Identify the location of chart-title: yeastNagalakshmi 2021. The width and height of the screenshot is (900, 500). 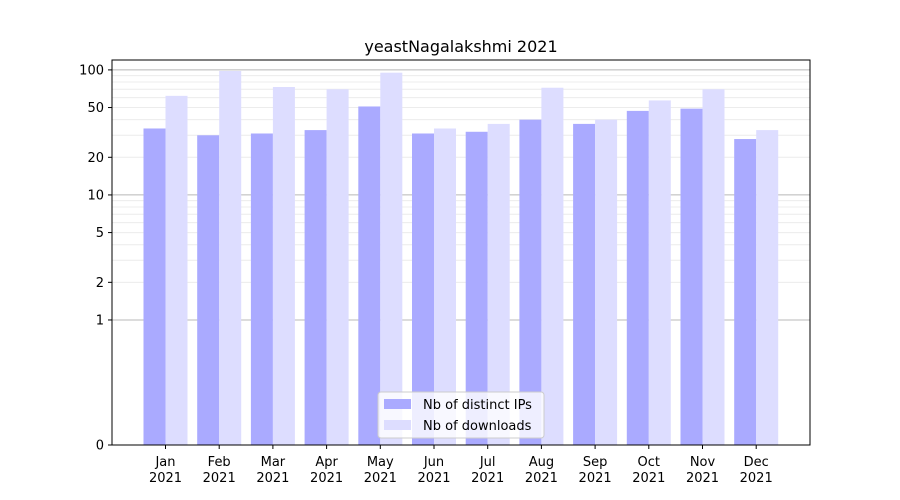
(460, 46).